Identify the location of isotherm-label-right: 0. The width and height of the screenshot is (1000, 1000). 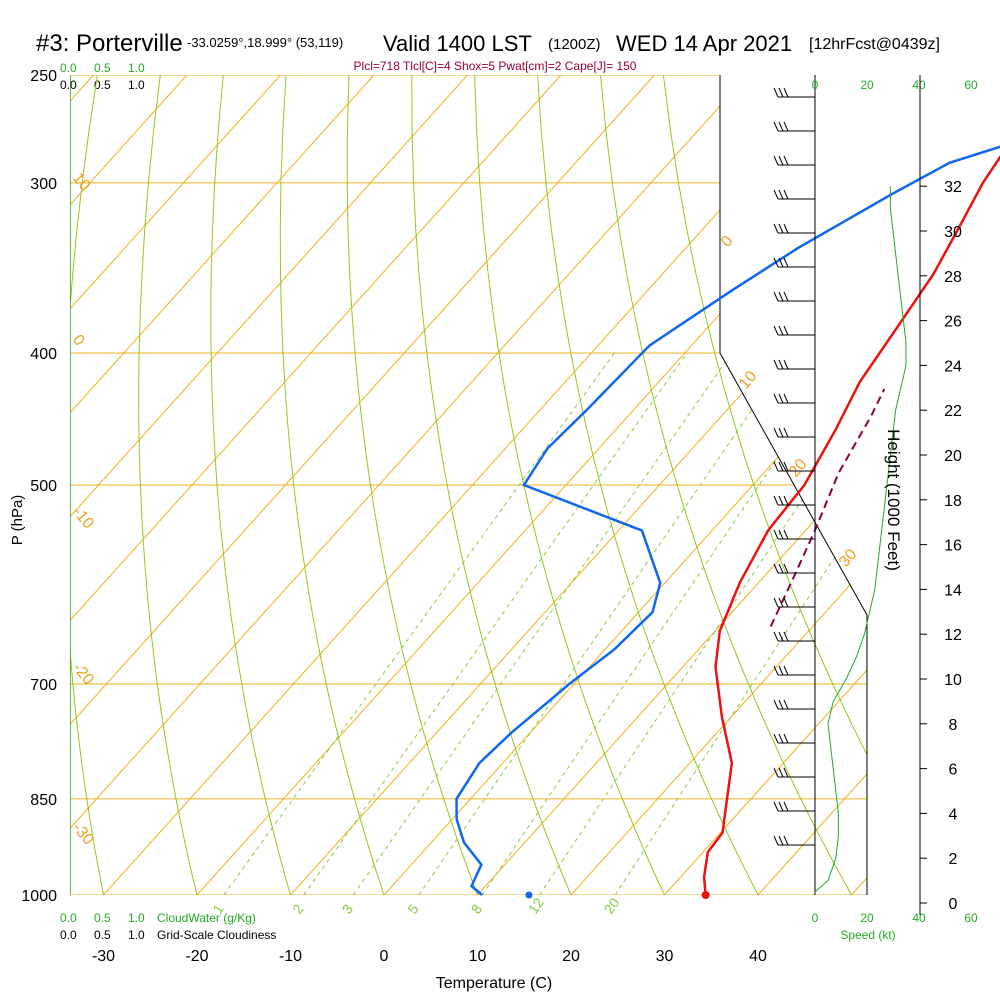
(727, 242).